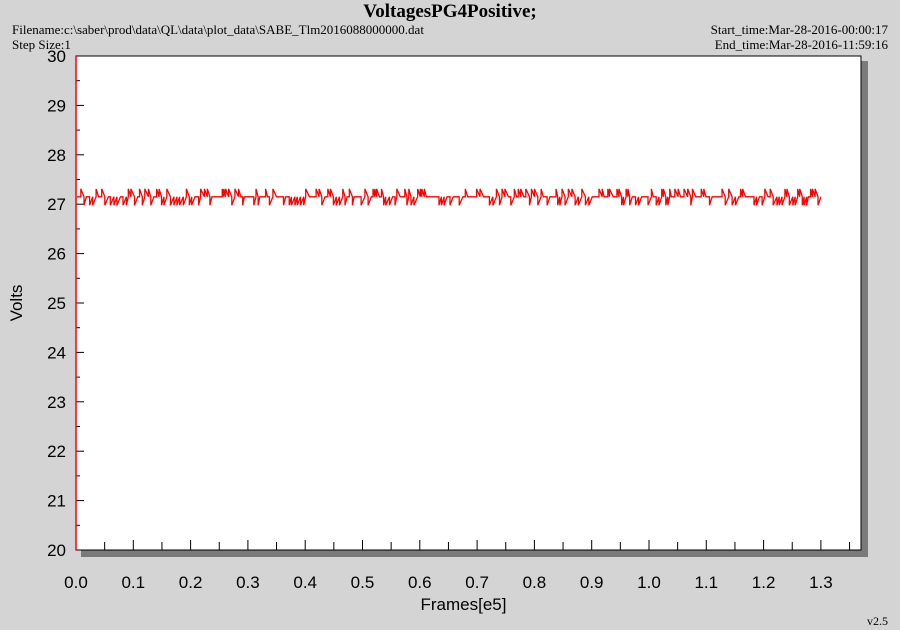 The image size is (900, 630). What do you see at coordinates (248, 582) in the screenshot?
I see `x-tick-label: 0.3` at bounding box center [248, 582].